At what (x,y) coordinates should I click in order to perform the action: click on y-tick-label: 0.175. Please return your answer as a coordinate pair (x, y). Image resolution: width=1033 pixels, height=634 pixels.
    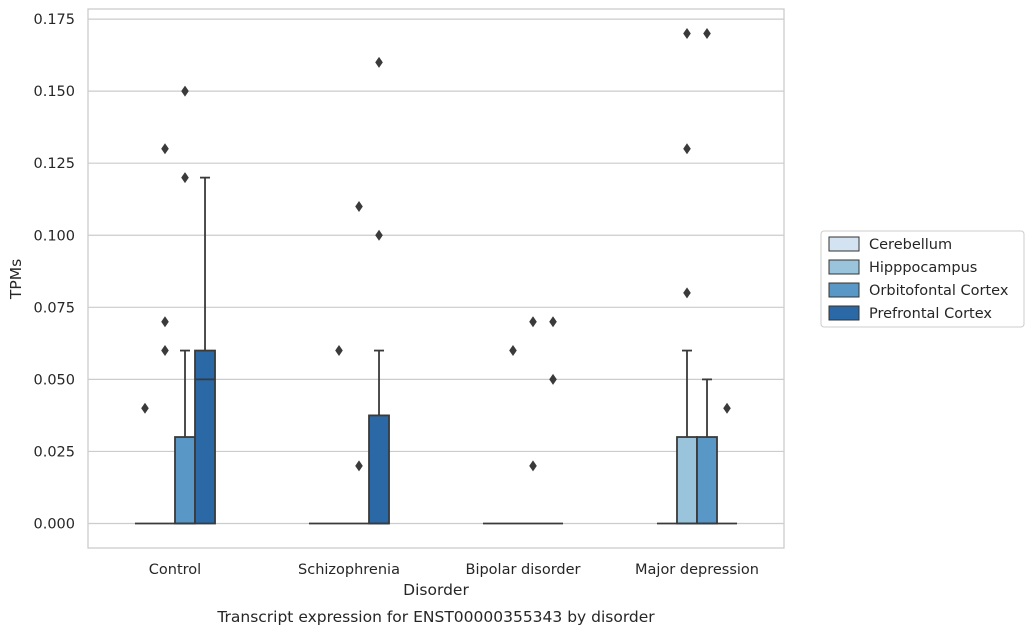
    Looking at the image, I should click on (54, 20).